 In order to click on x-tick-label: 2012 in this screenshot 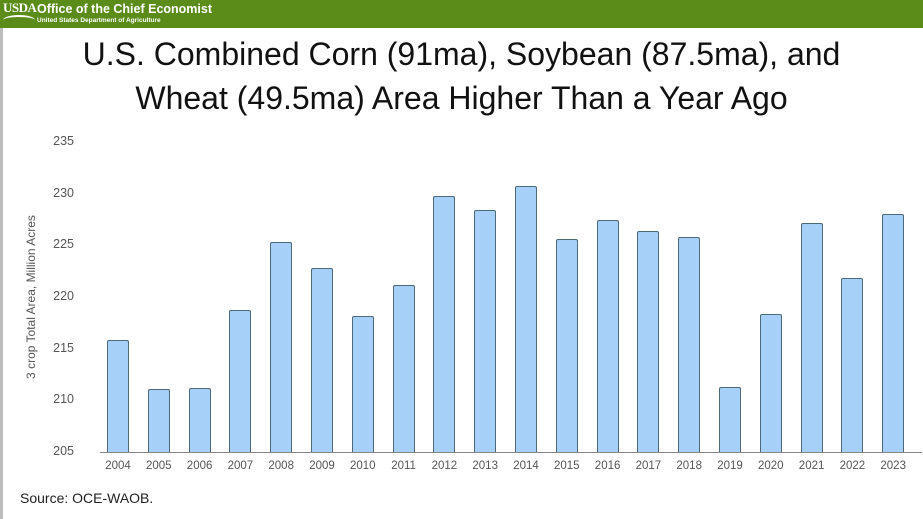, I will do `click(444, 466)`.